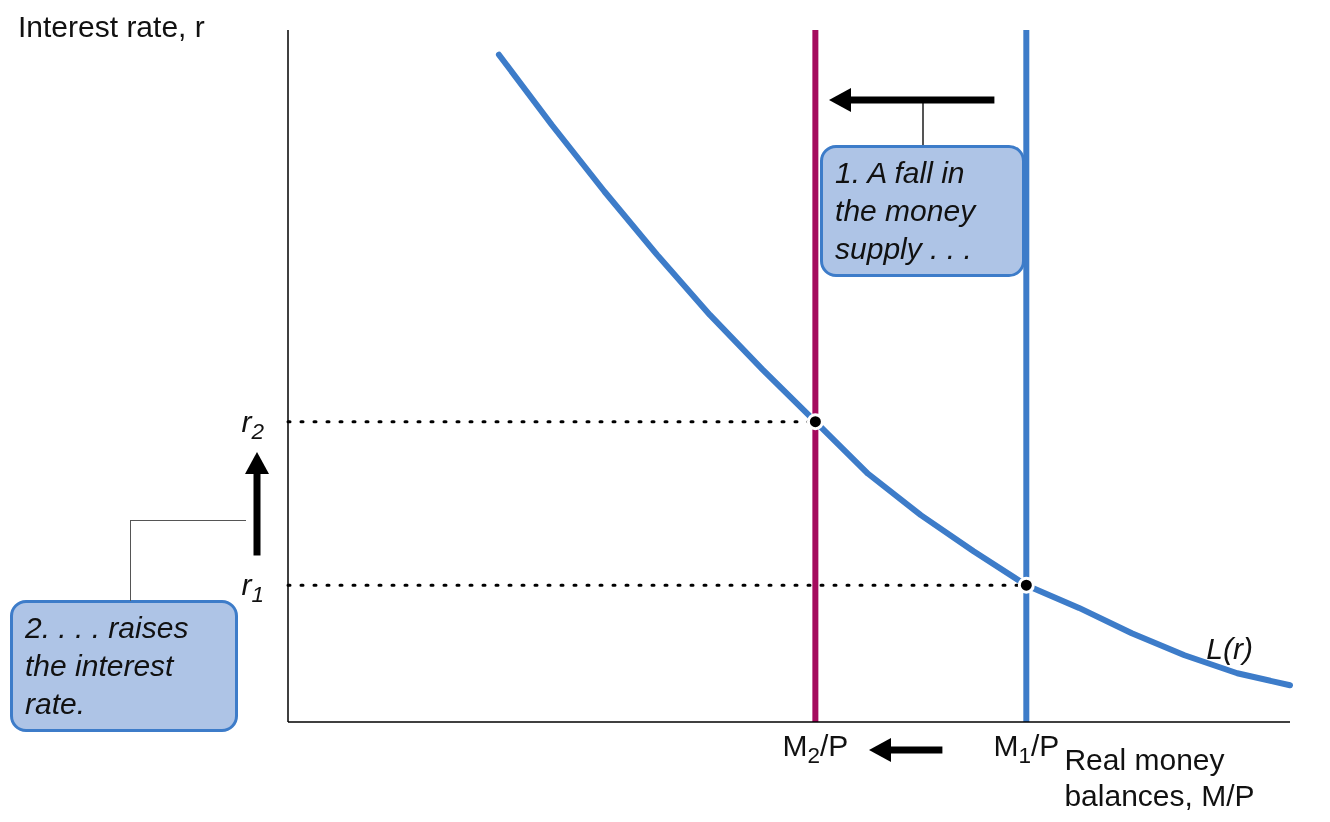 This screenshot has width=1330, height=822. What do you see at coordinates (111, 27) in the screenshot?
I see `y-axis-title: Interest rate, r` at bounding box center [111, 27].